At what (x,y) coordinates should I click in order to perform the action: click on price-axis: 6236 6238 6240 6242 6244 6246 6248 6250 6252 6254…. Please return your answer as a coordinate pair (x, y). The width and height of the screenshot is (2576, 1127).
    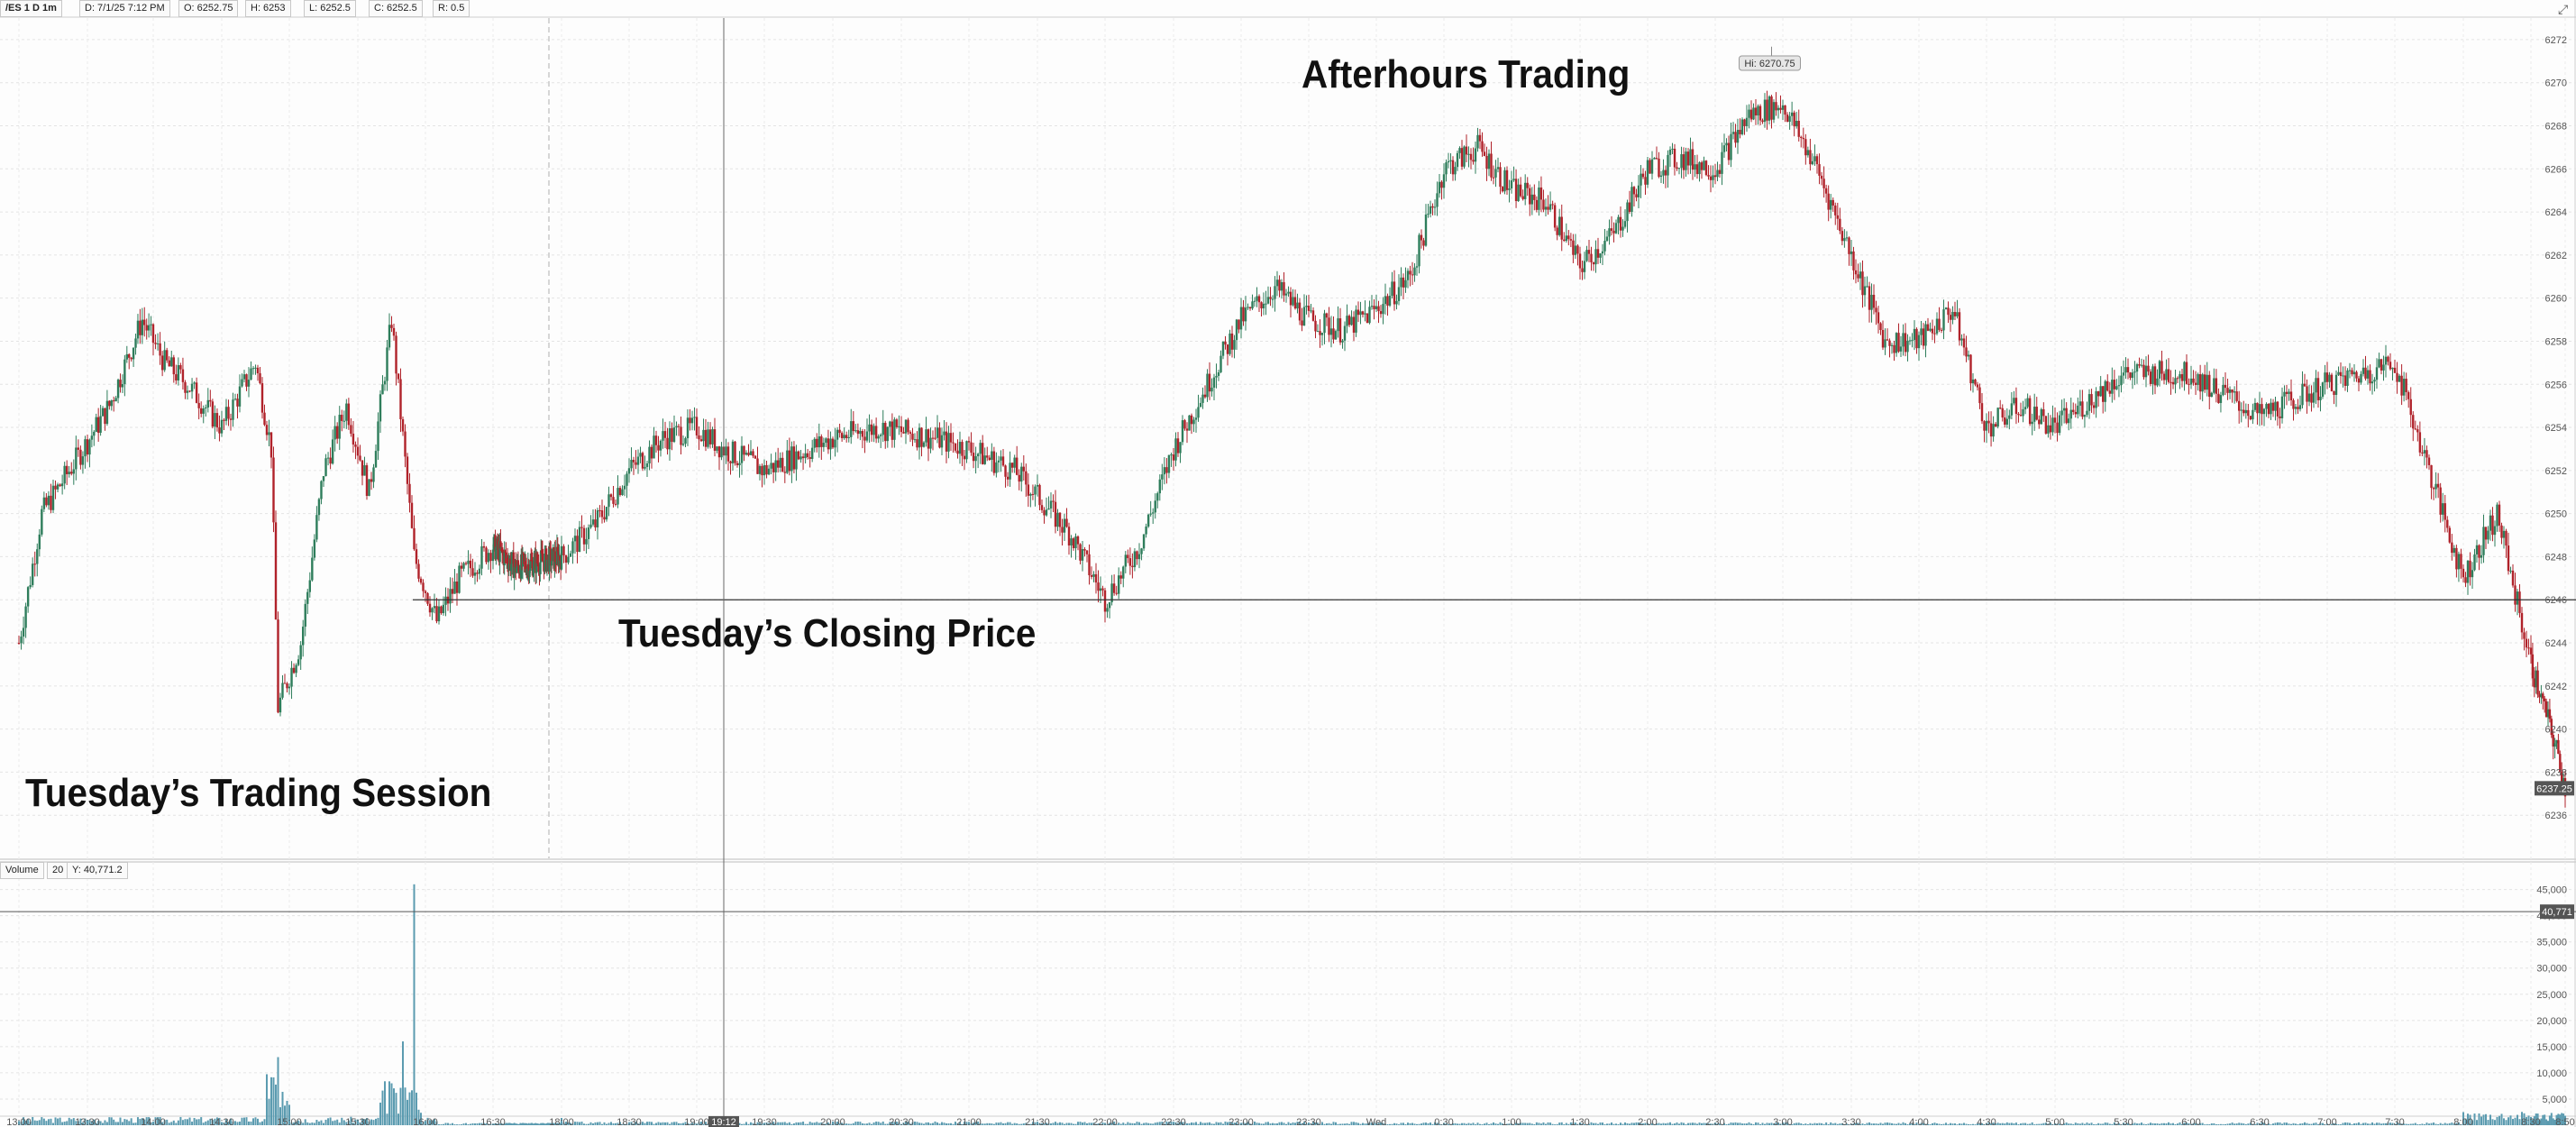
    Looking at the image, I should click on (2556, 428).